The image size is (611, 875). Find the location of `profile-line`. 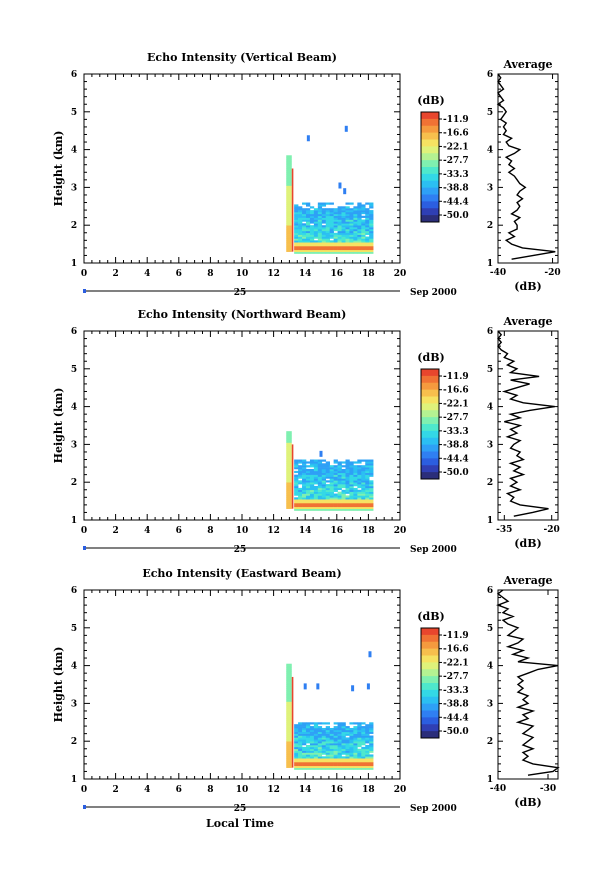

profile-line is located at coordinates (526, 423).